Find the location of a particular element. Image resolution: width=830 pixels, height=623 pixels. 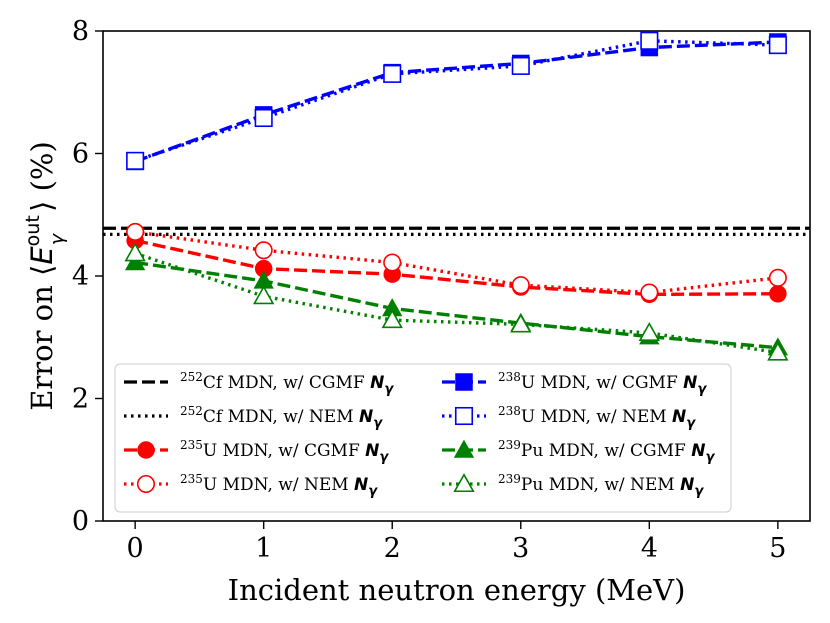

x-tick-label: 1 is located at coordinates (263, 548).